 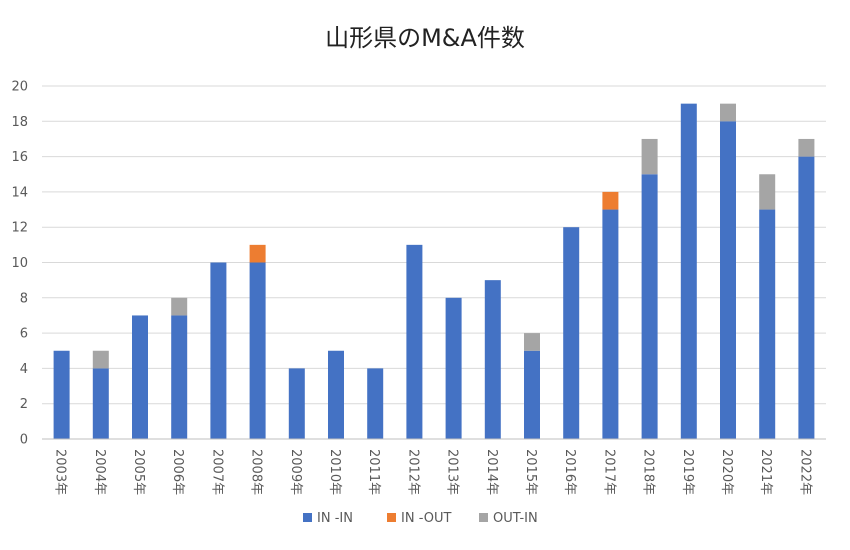 I want to click on y-tick-label: 10, so click(x=19, y=263).